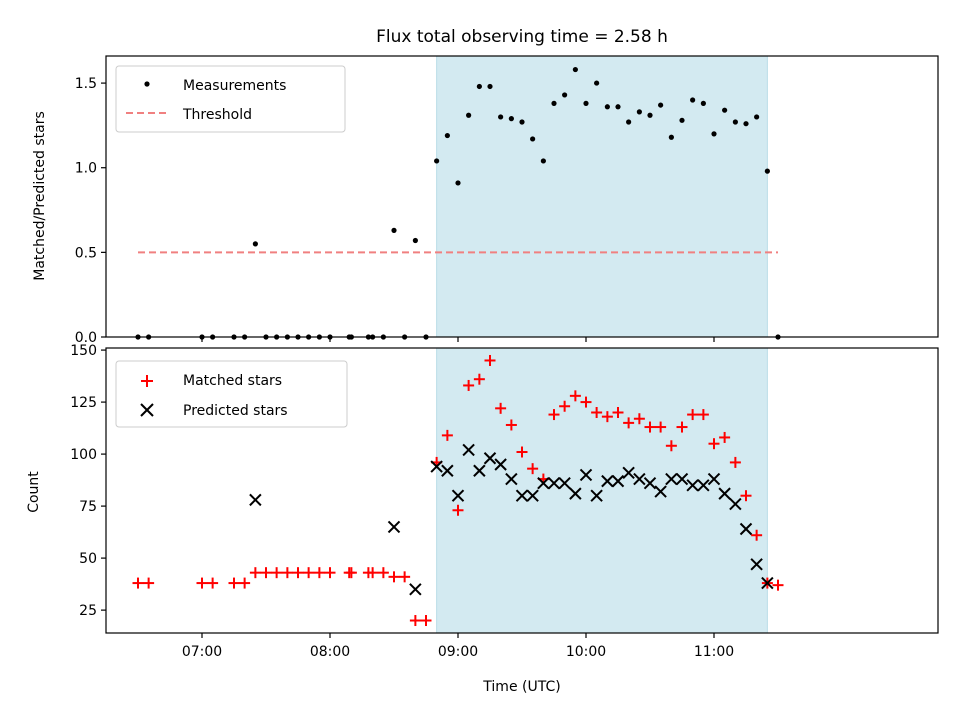 Image resolution: width=960 pixels, height=720 pixels. Describe the element at coordinates (88, 611) in the screenshot. I see `y-tick-label: 25` at that location.